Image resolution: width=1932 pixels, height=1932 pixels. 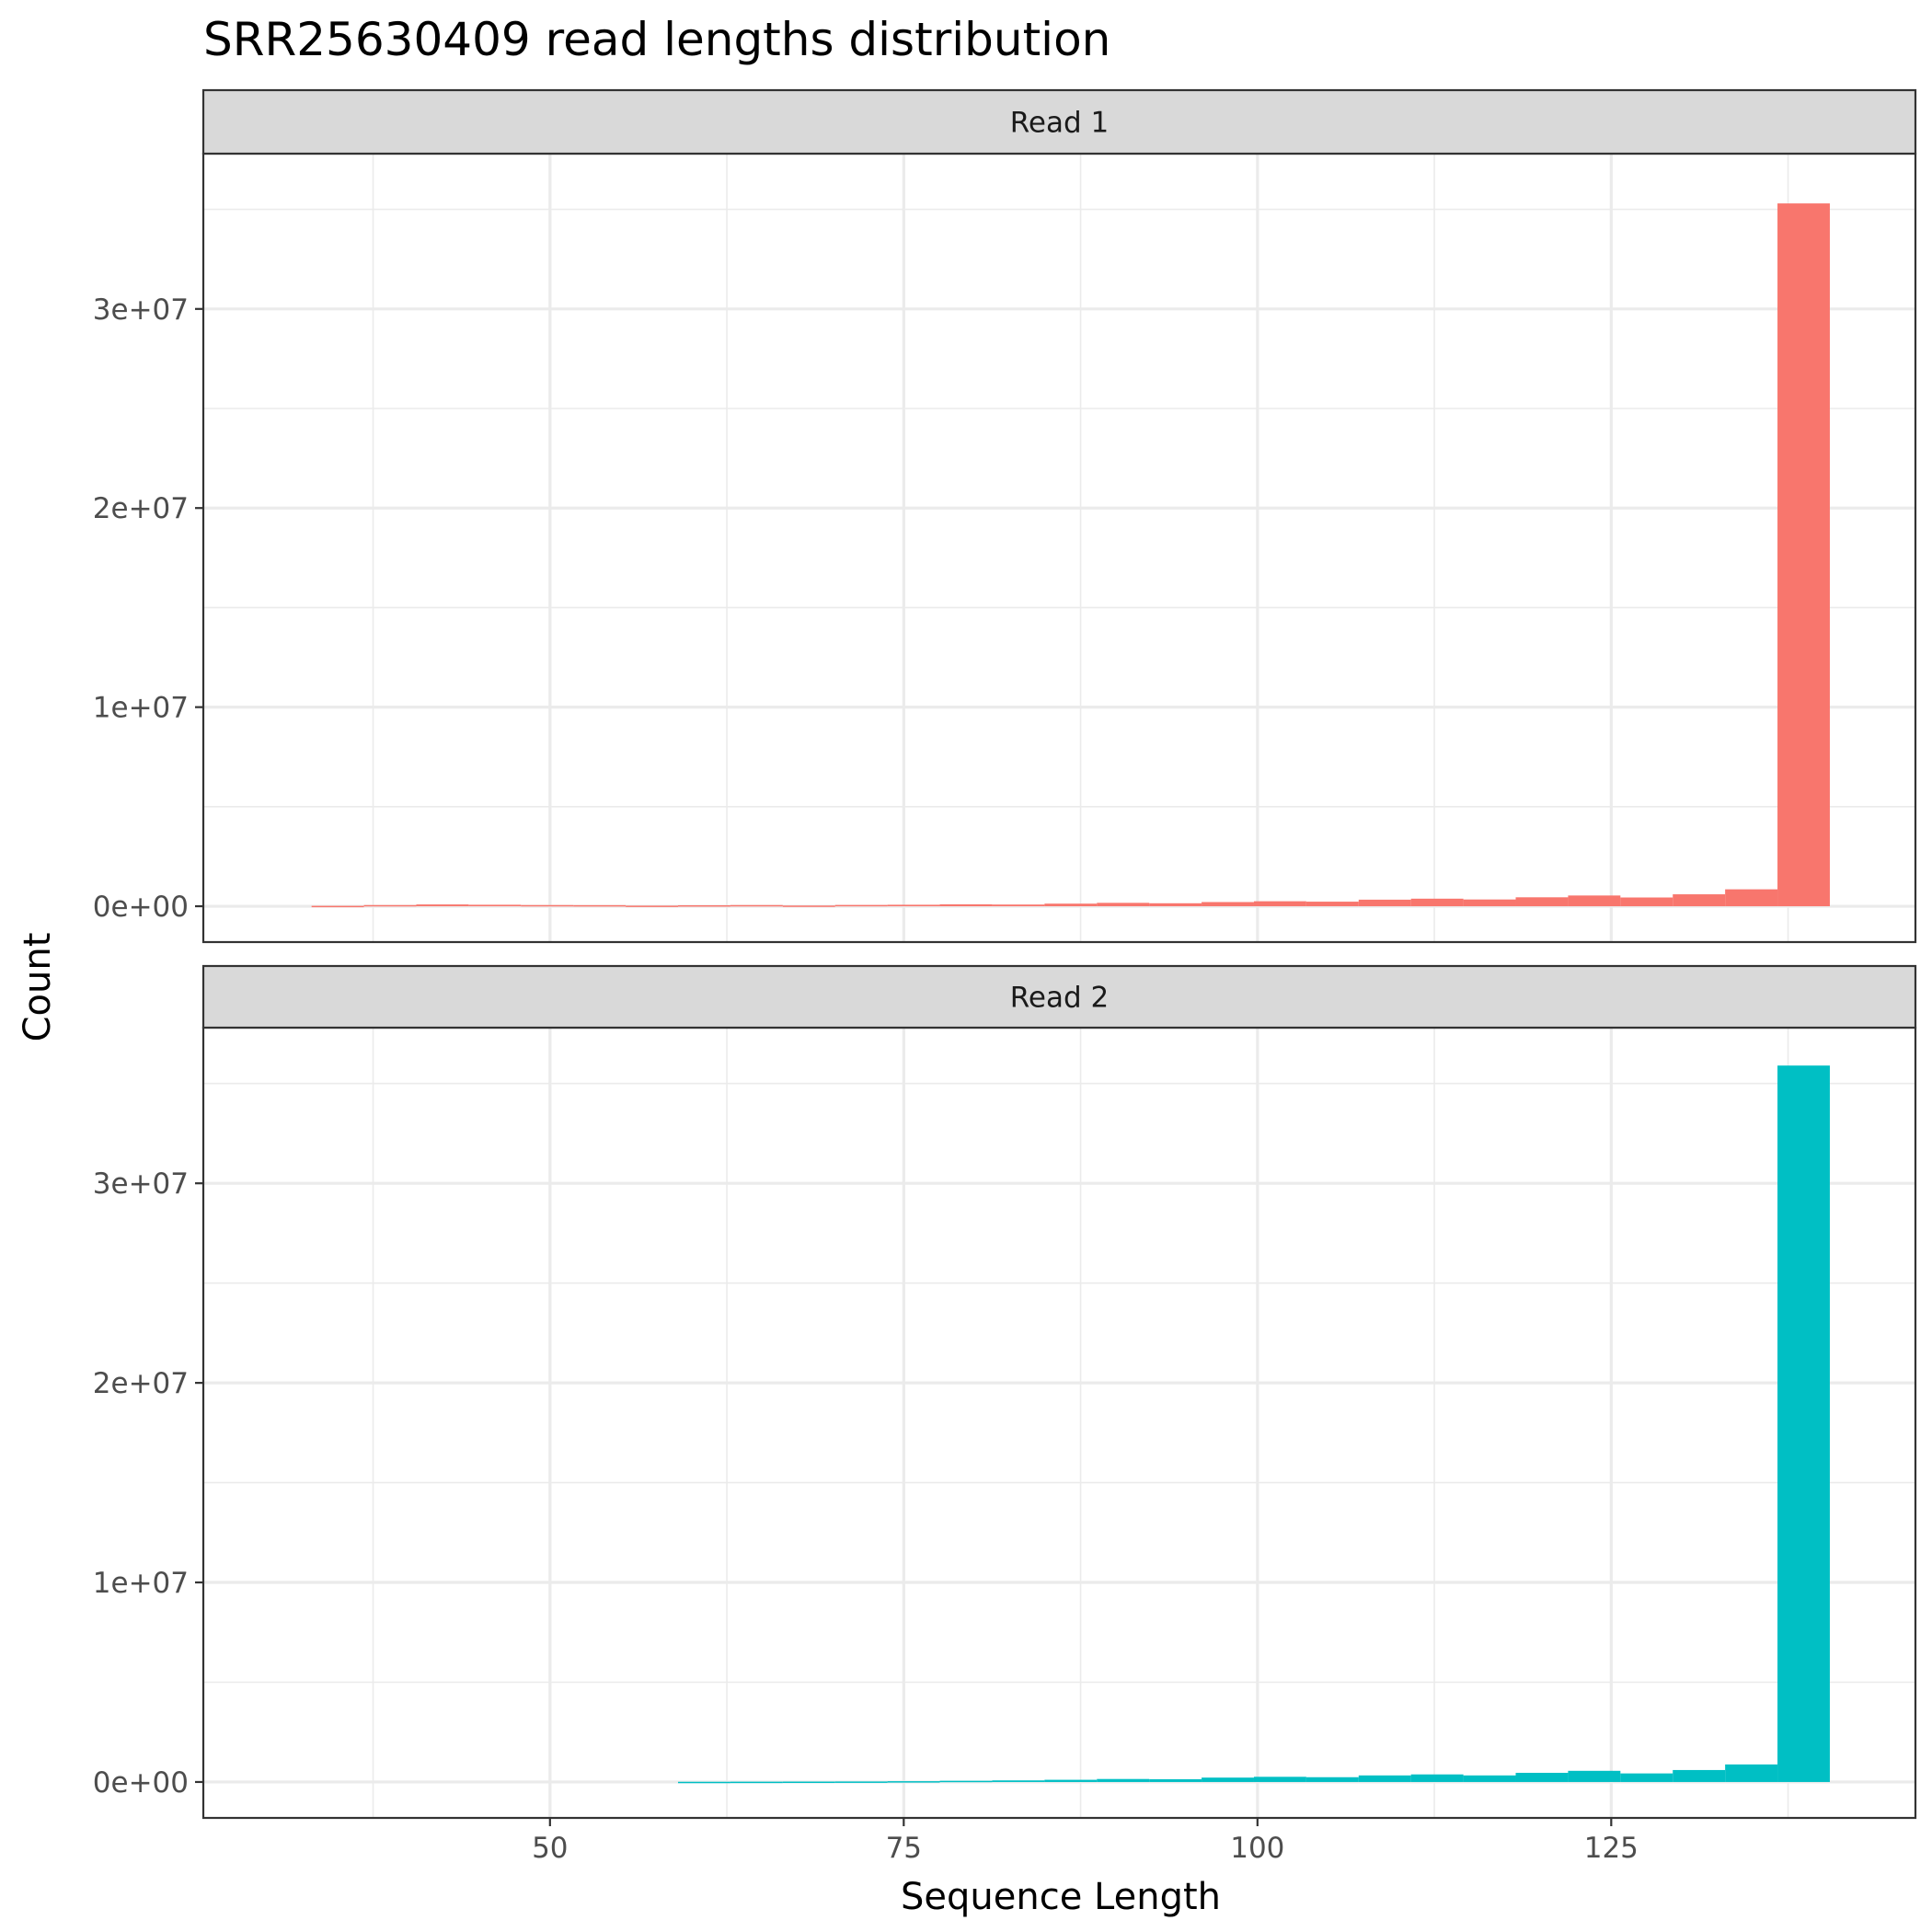 I want to click on facet-strip-label: Read 1, so click(x=1059, y=123).